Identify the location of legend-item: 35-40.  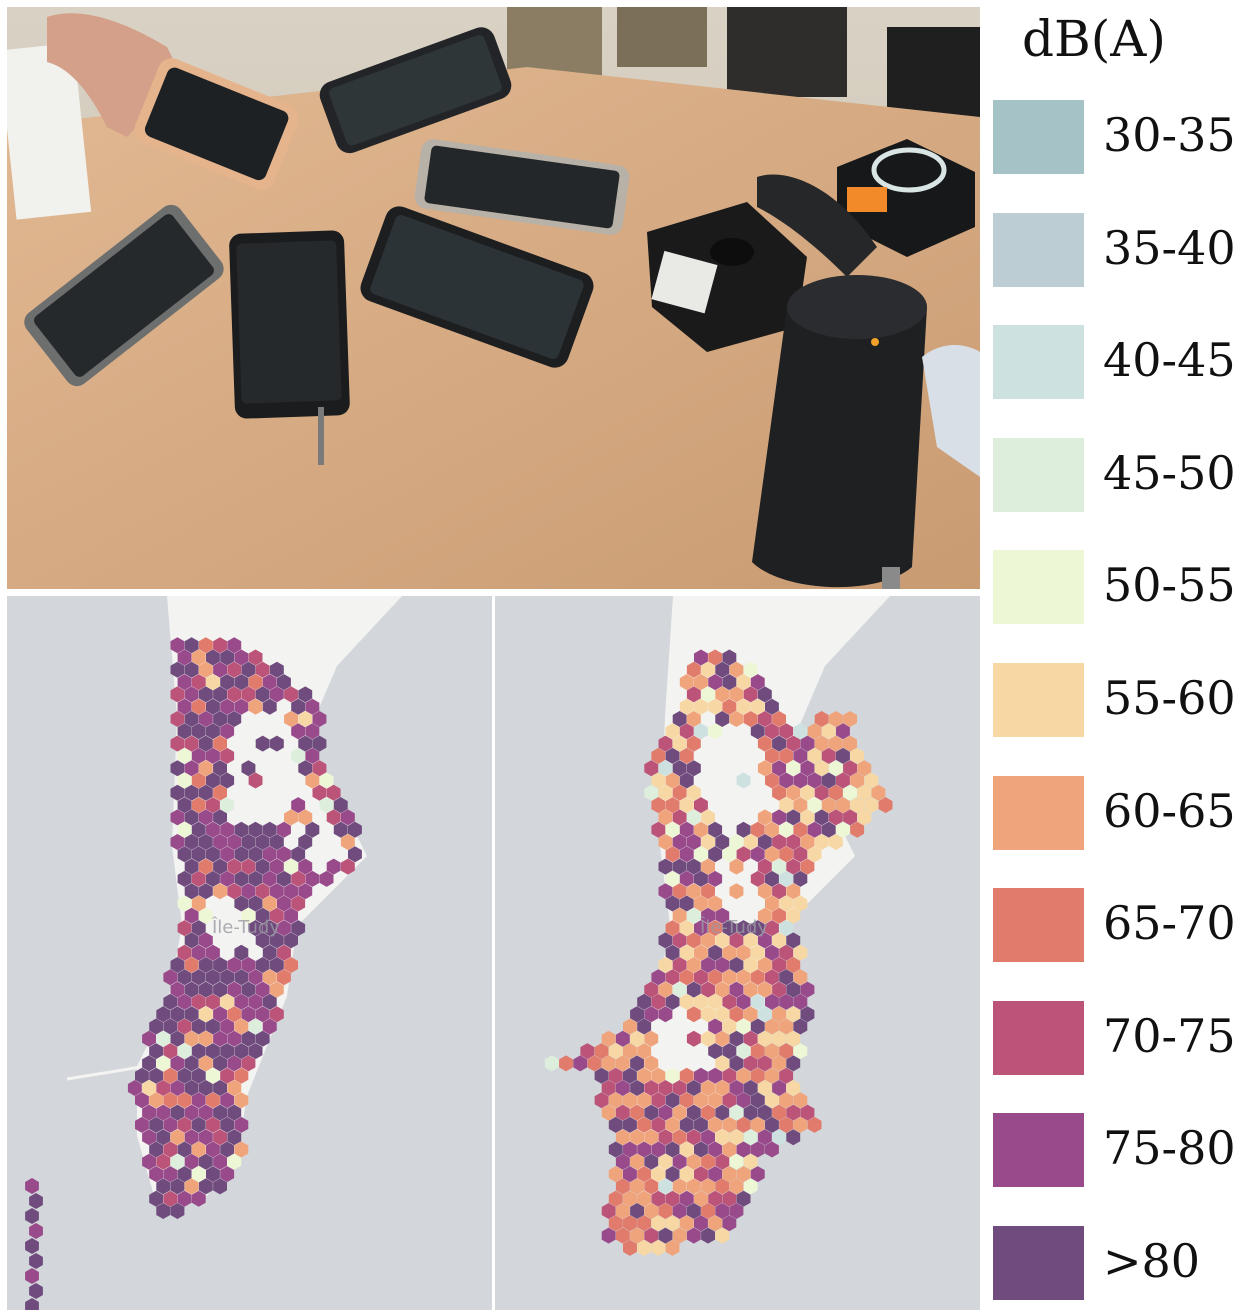
(1118, 250).